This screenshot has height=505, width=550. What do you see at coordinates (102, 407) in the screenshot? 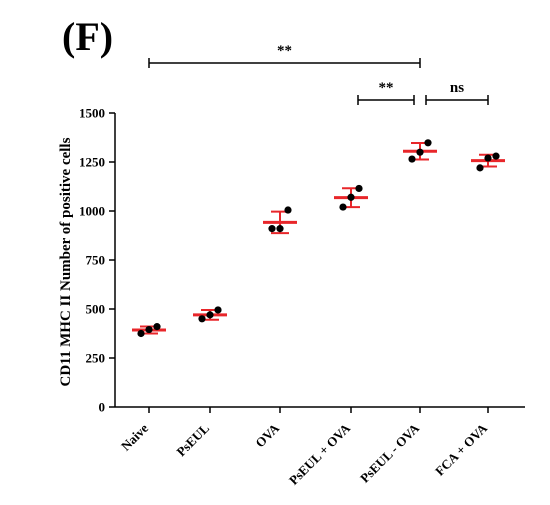
I see `y-tick-label: 0` at bounding box center [102, 407].